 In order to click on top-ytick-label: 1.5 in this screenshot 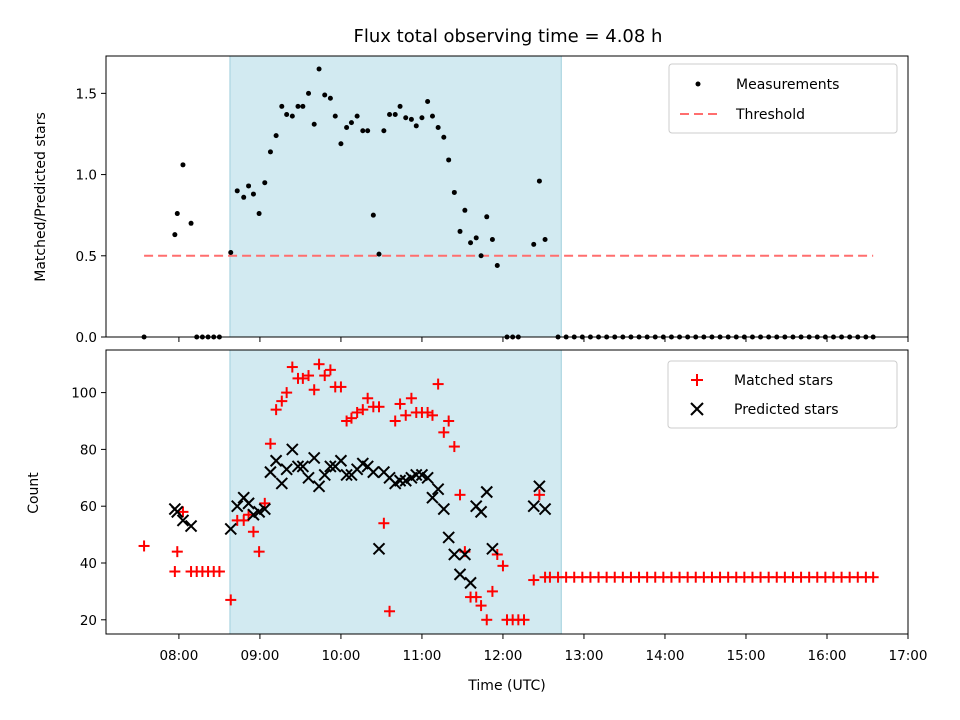, I will do `click(86, 94)`.